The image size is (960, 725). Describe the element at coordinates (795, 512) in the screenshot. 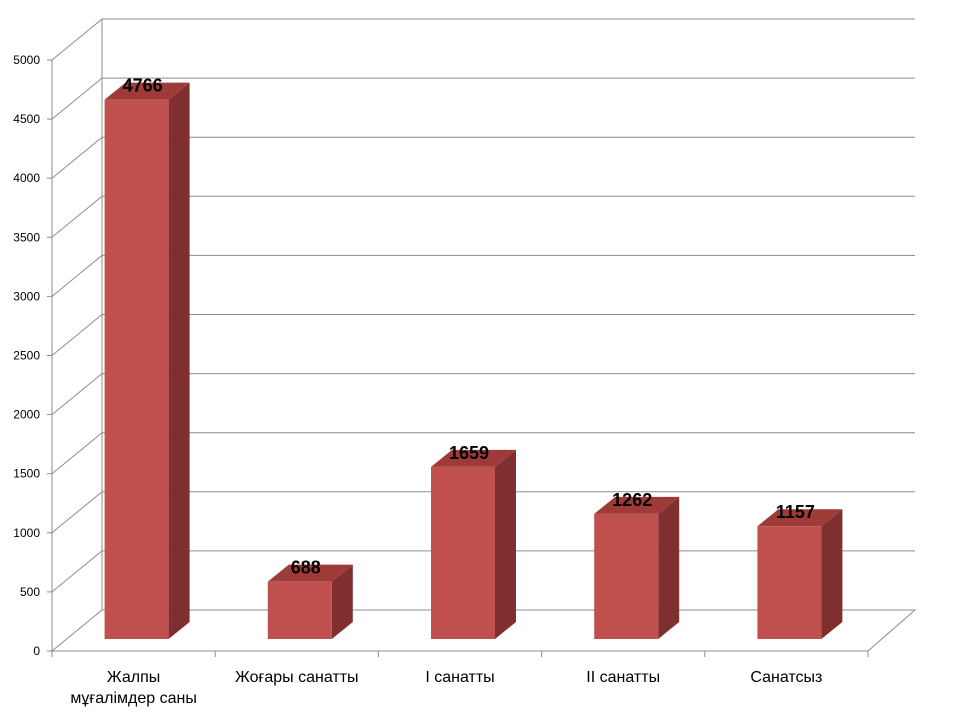

I see `data-label: 1157` at that location.